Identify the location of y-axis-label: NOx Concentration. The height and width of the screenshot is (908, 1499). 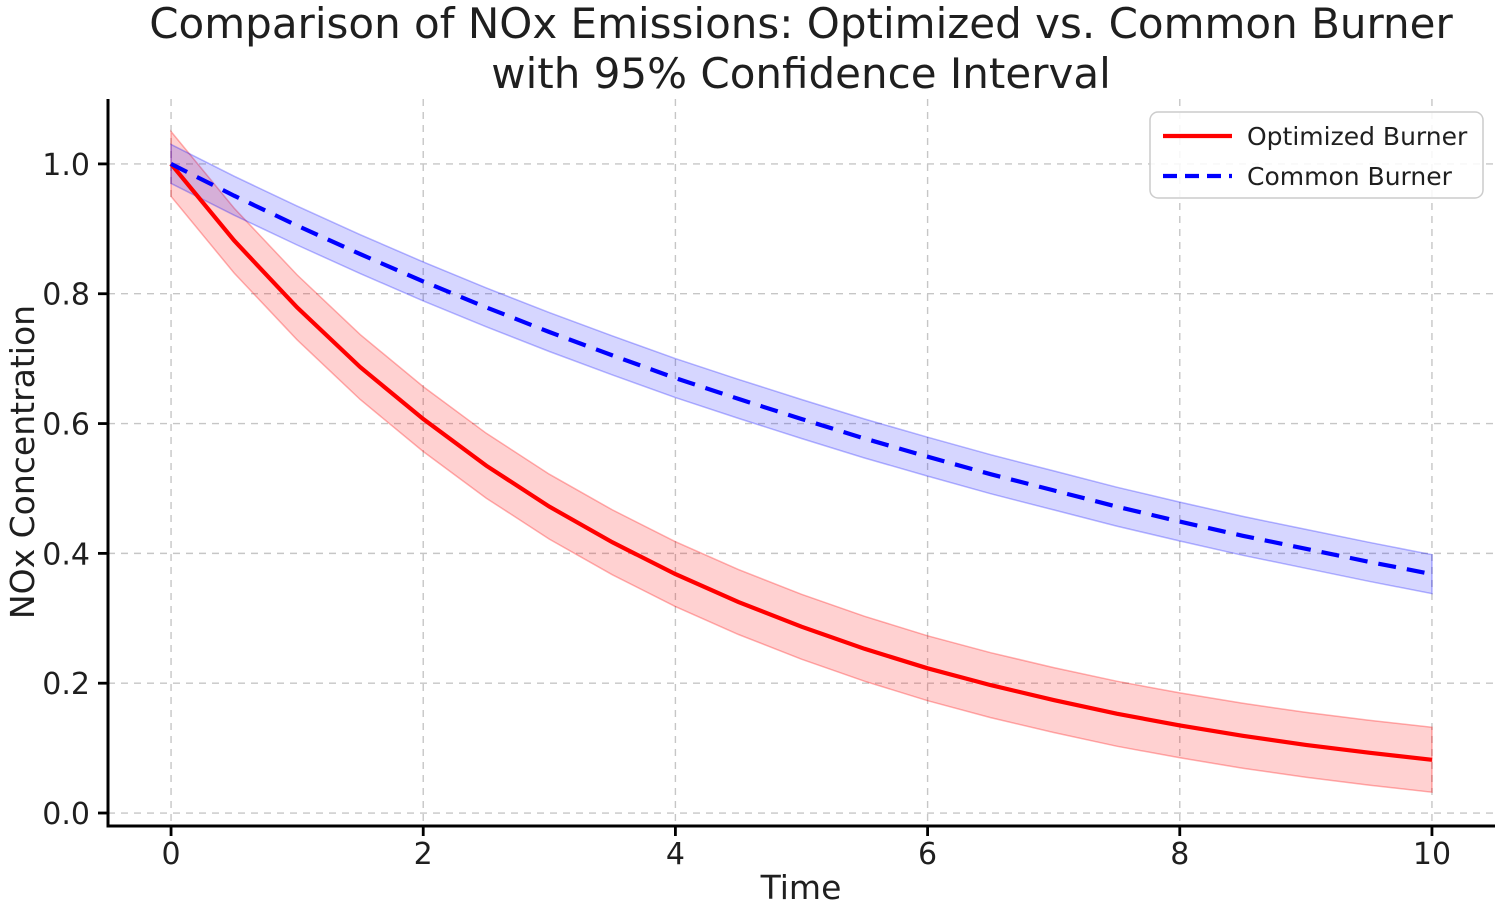
(22, 462).